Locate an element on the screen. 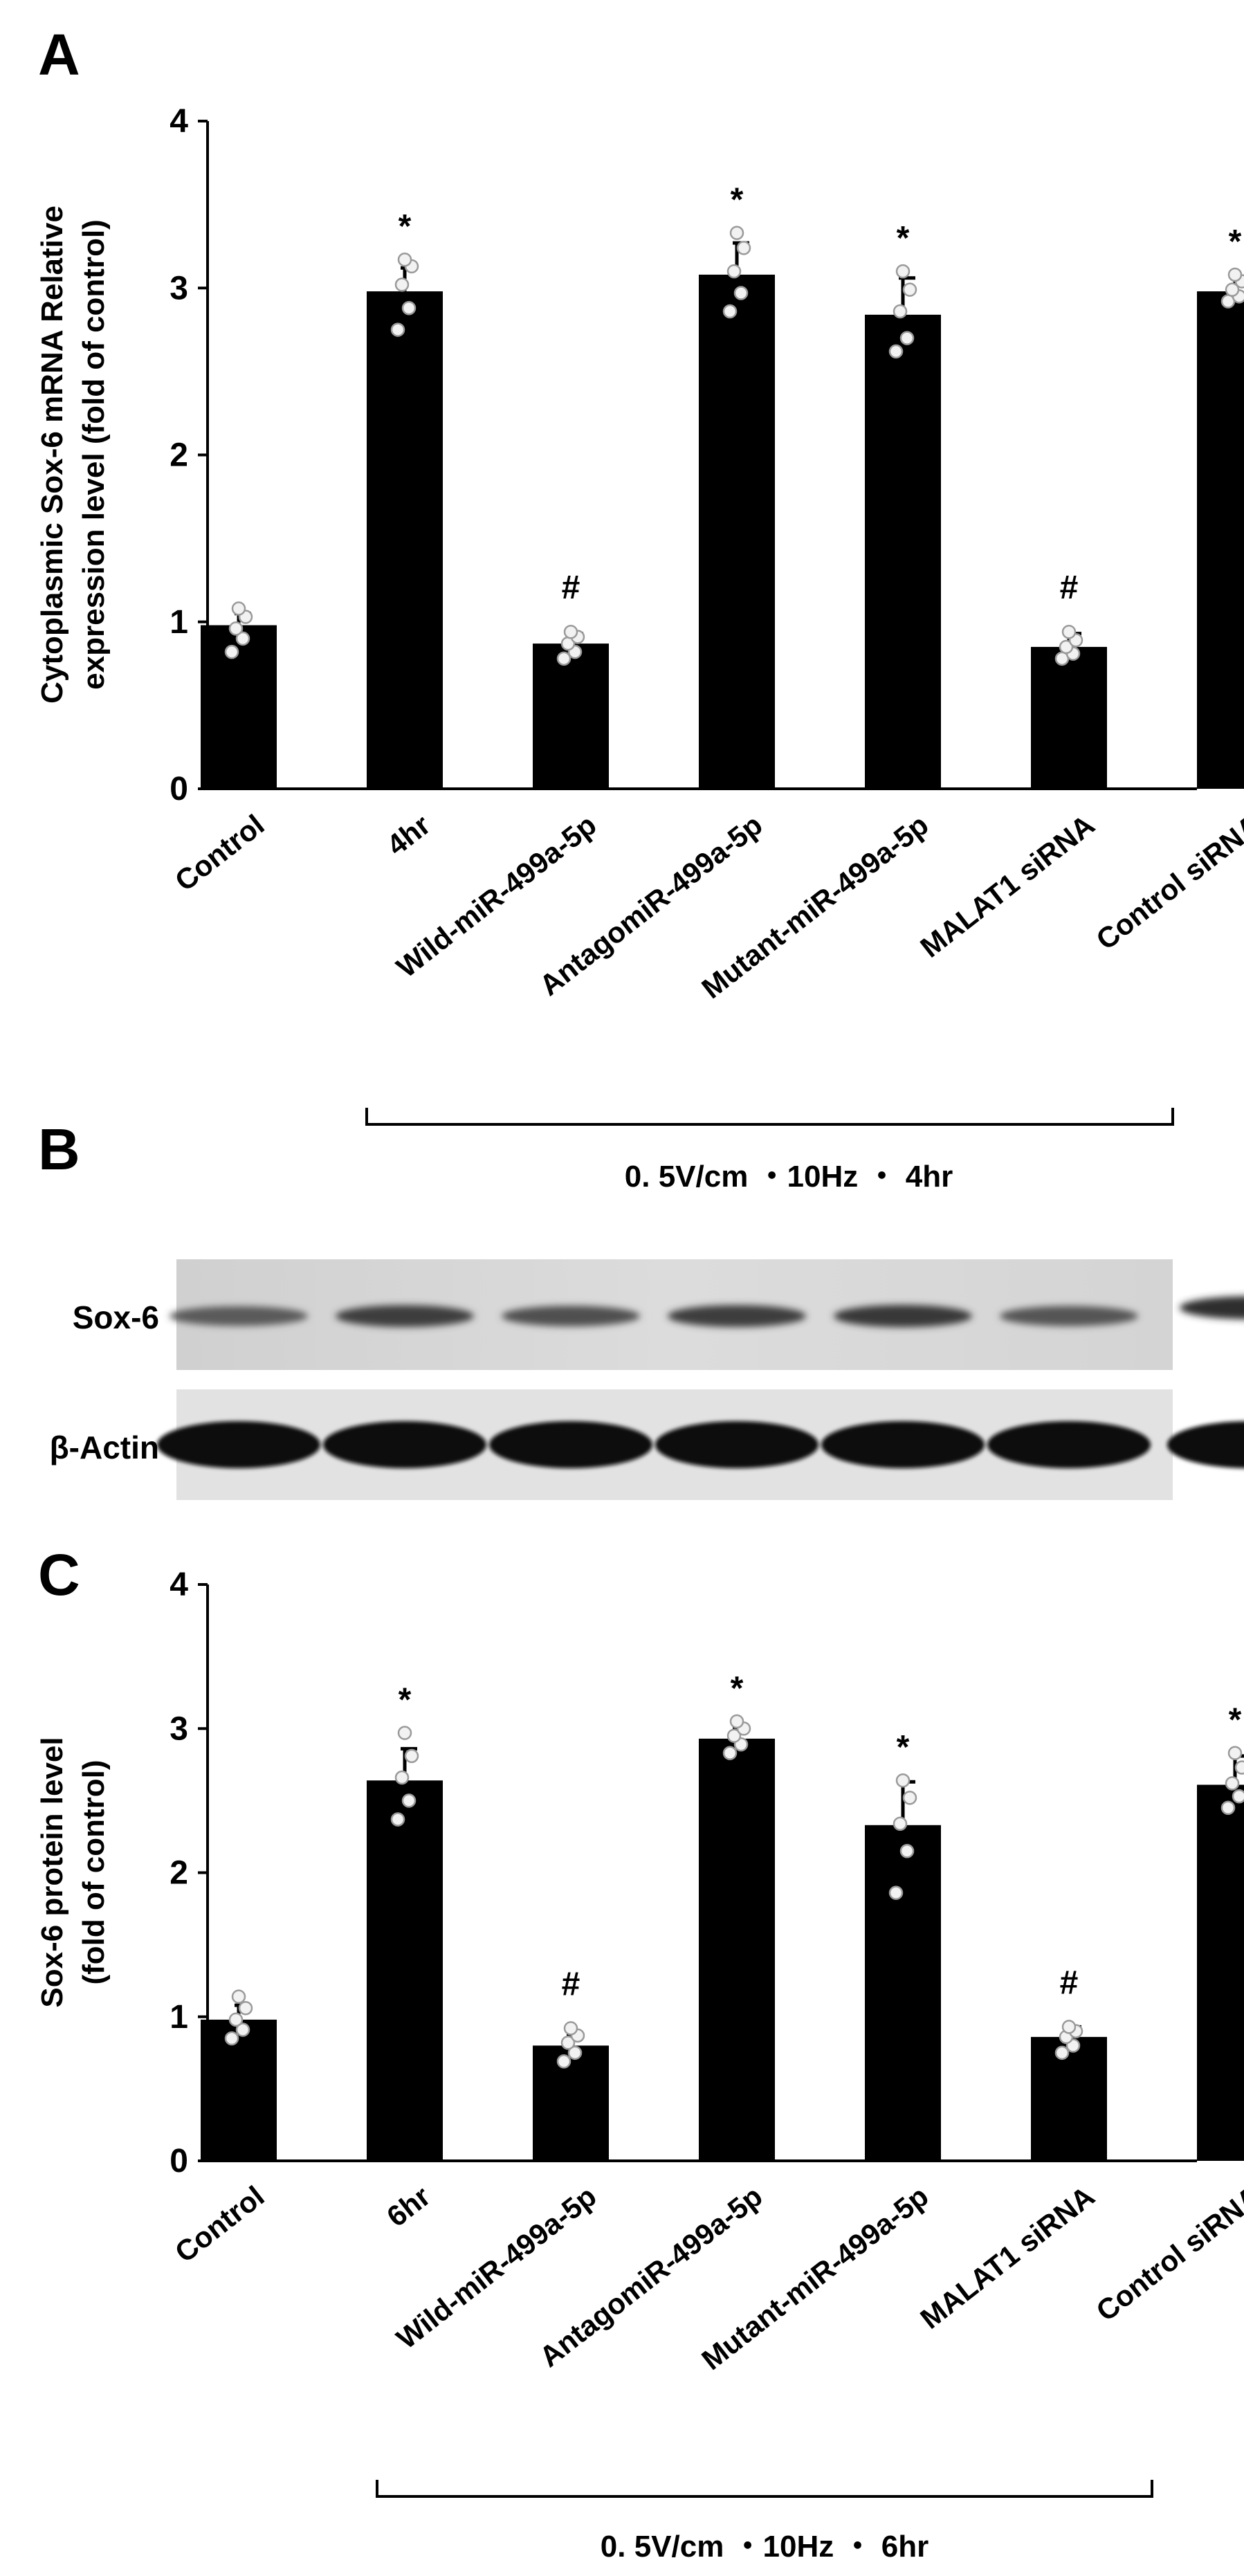  western-blot: Sox-6 β-Actin is located at coordinates (647, 1379).